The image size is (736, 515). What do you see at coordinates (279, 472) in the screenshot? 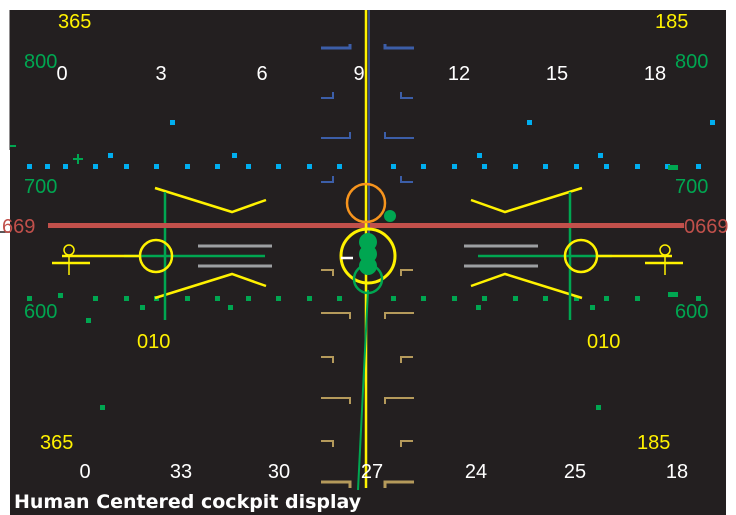
I see `bottom-scale-label: 30` at bounding box center [279, 472].